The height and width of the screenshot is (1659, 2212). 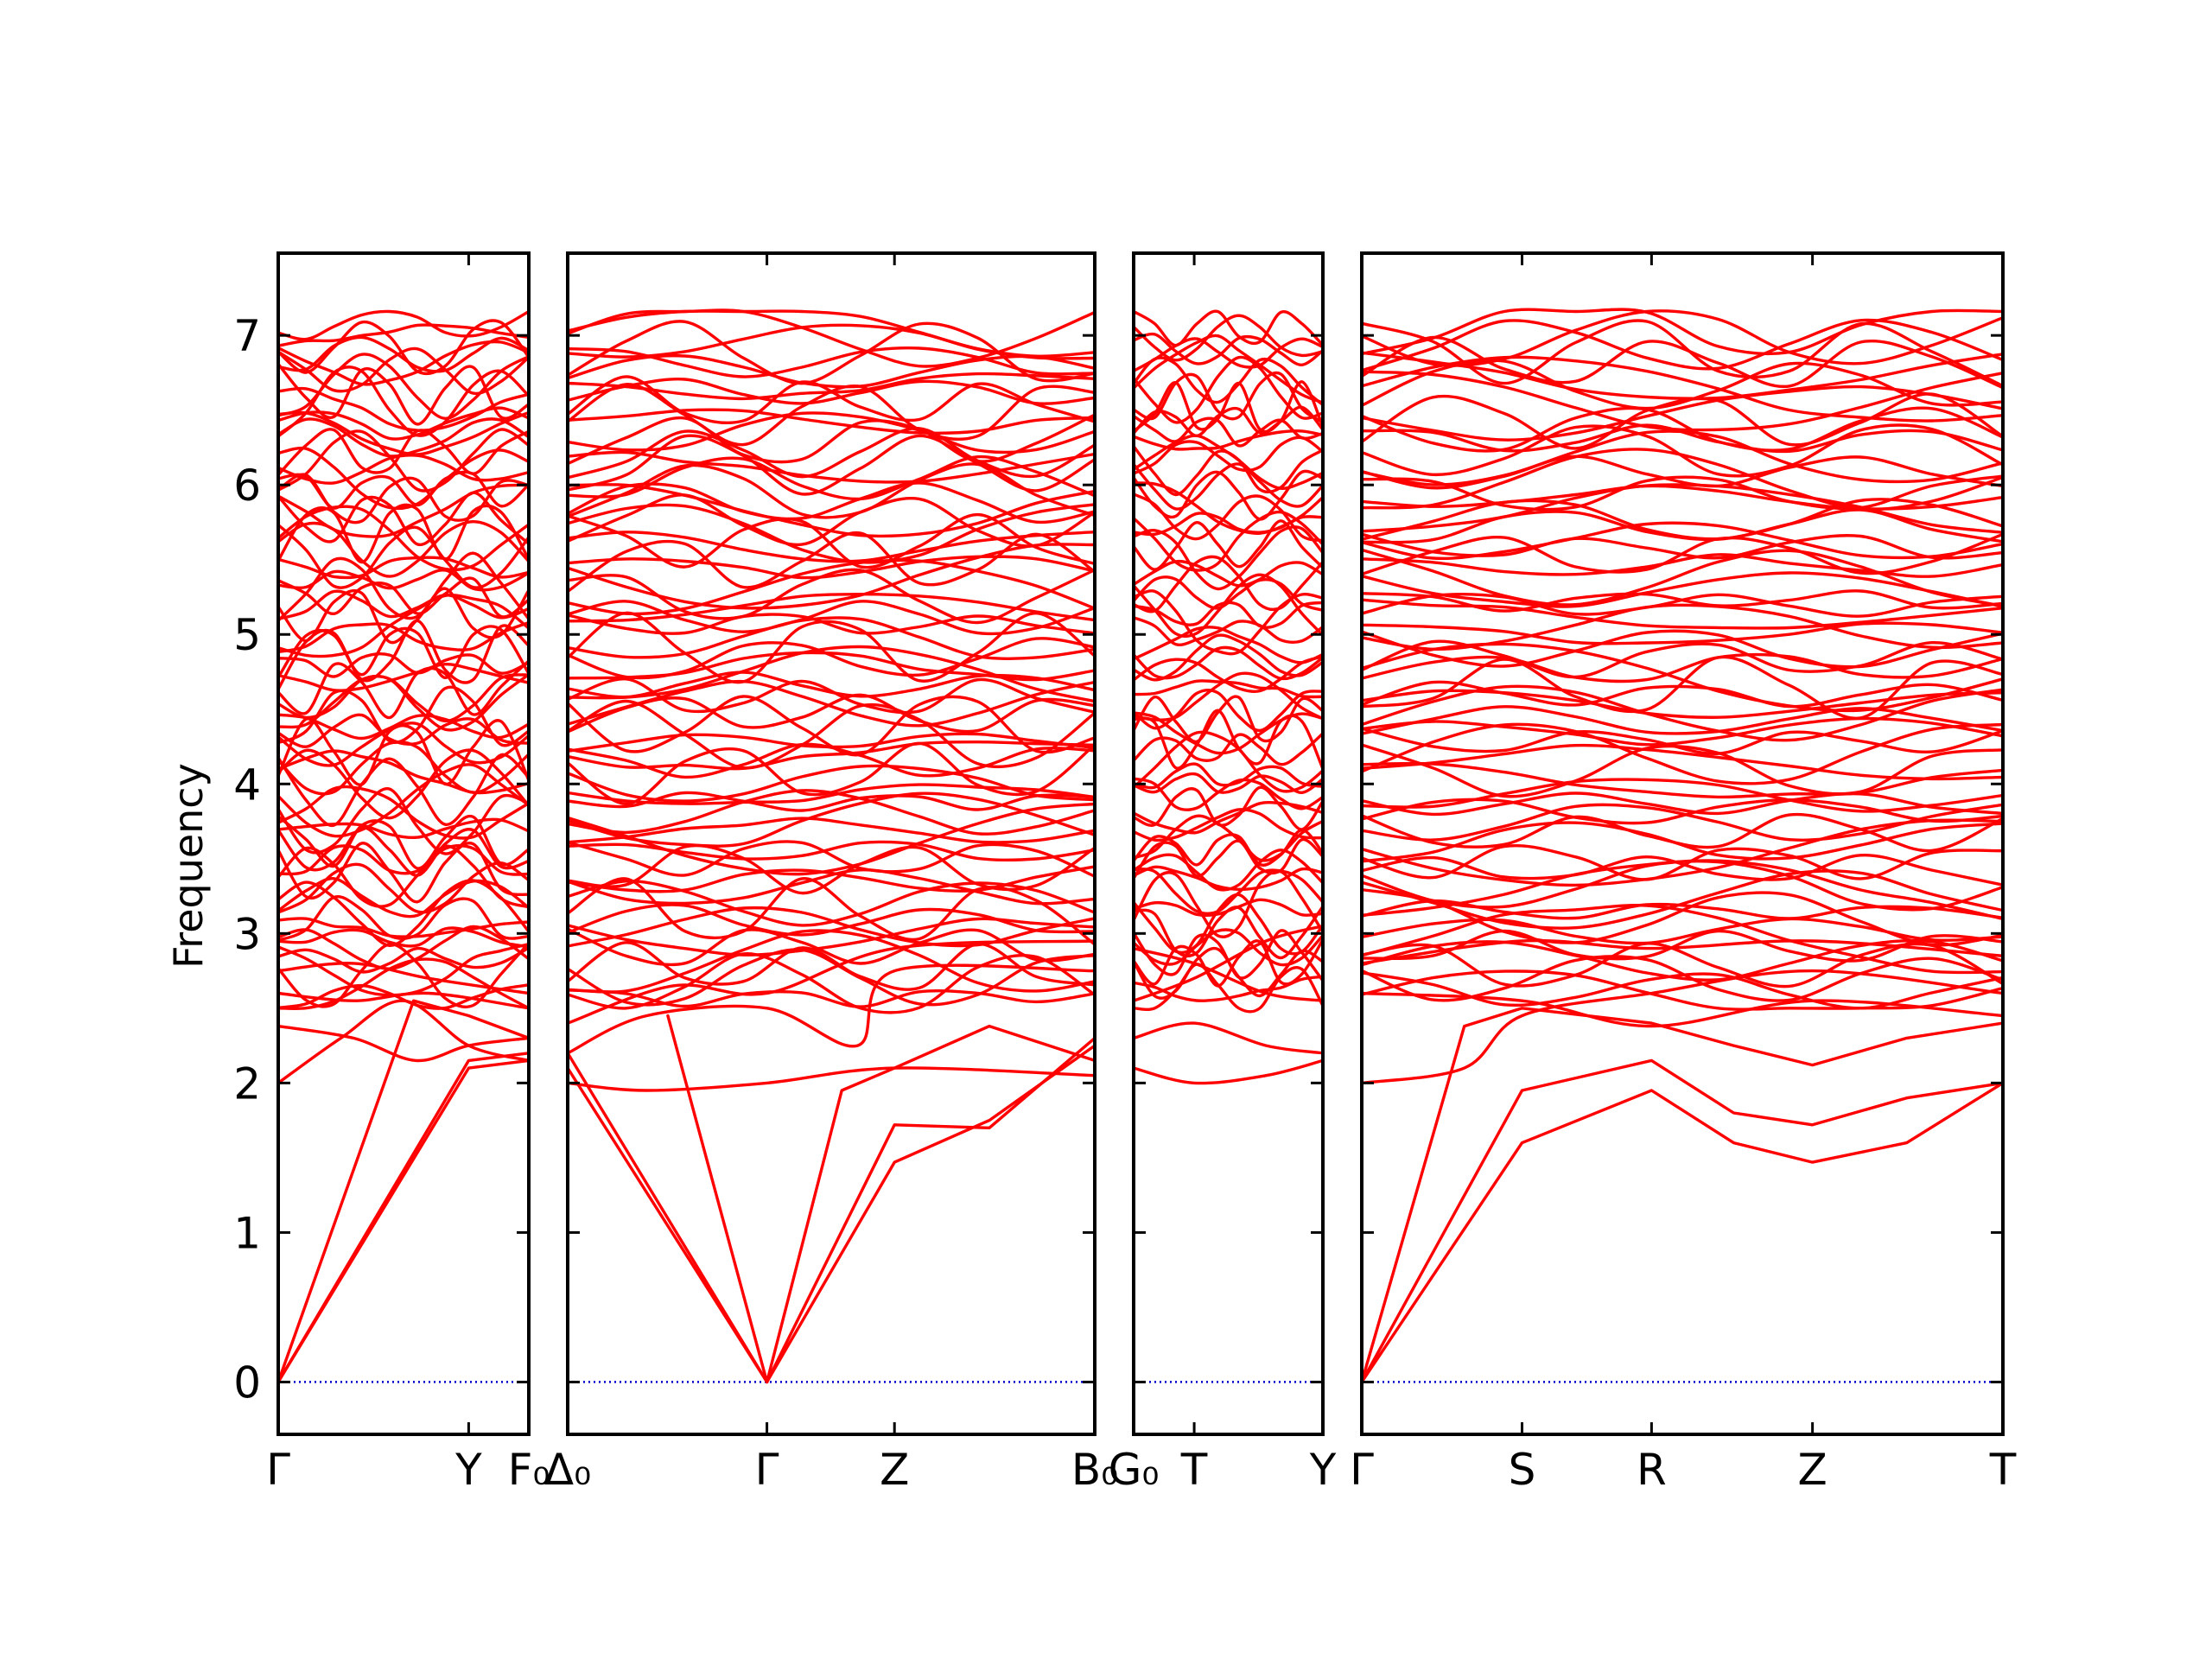 What do you see at coordinates (468, 1470) in the screenshot?
I see `x-tick-label: Y` at bounding box center [468, 1470].